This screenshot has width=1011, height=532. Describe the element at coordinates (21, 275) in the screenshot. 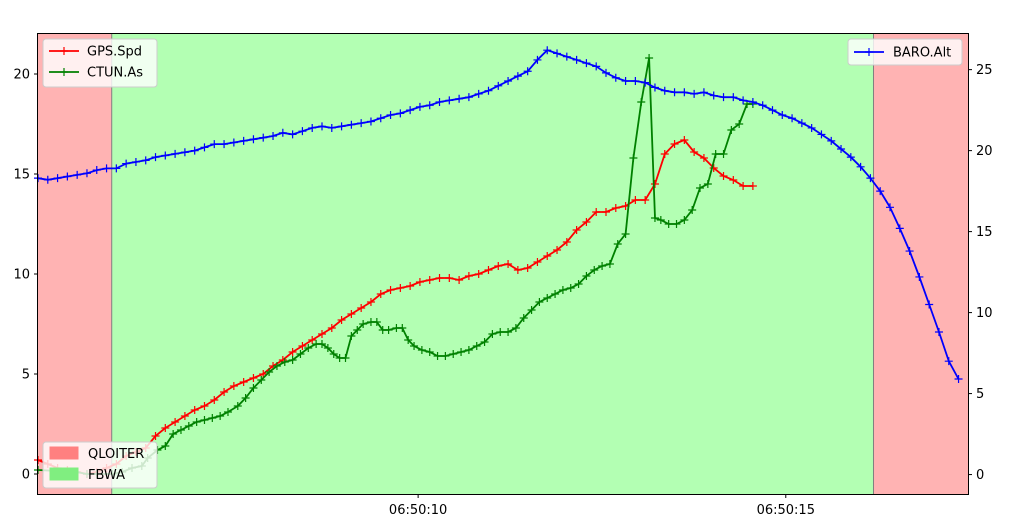

I see `y-left-tick-label: 10` at that location.